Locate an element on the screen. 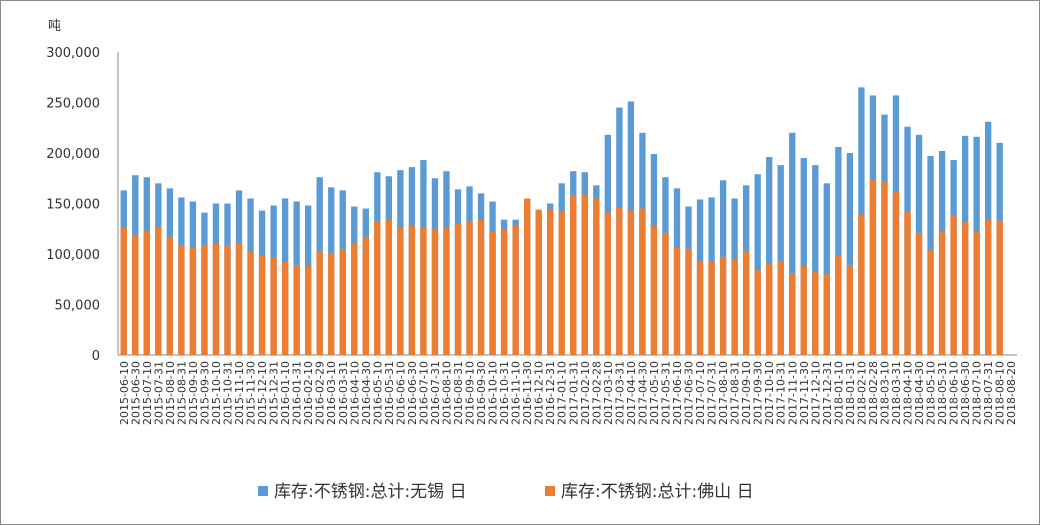  x-tick-label: 2016-09-10 is located at coordinates (470, 393).